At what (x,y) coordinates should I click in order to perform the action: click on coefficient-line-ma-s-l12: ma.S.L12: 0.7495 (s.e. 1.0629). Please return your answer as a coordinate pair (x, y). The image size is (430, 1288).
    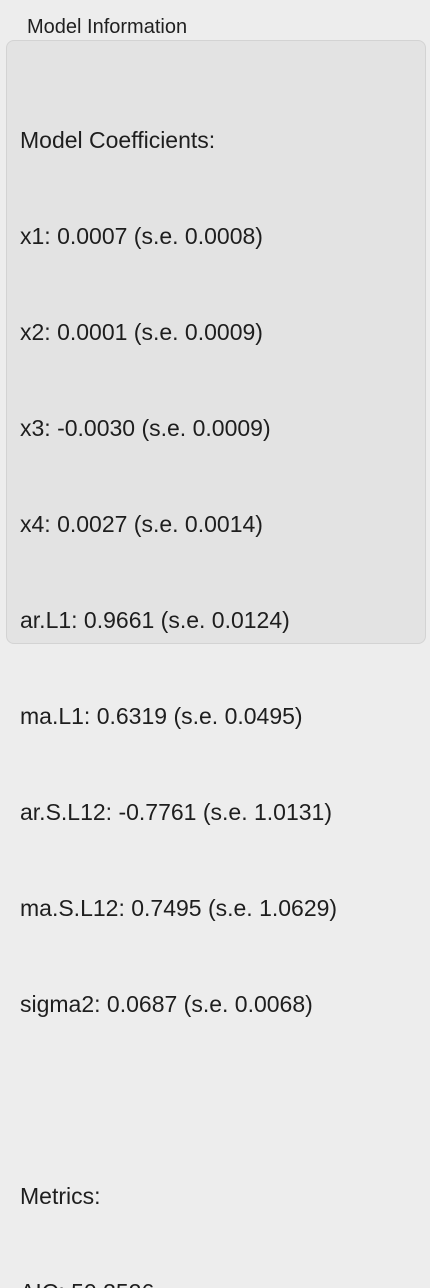
    Looking at the image, I should click on (179, 908).